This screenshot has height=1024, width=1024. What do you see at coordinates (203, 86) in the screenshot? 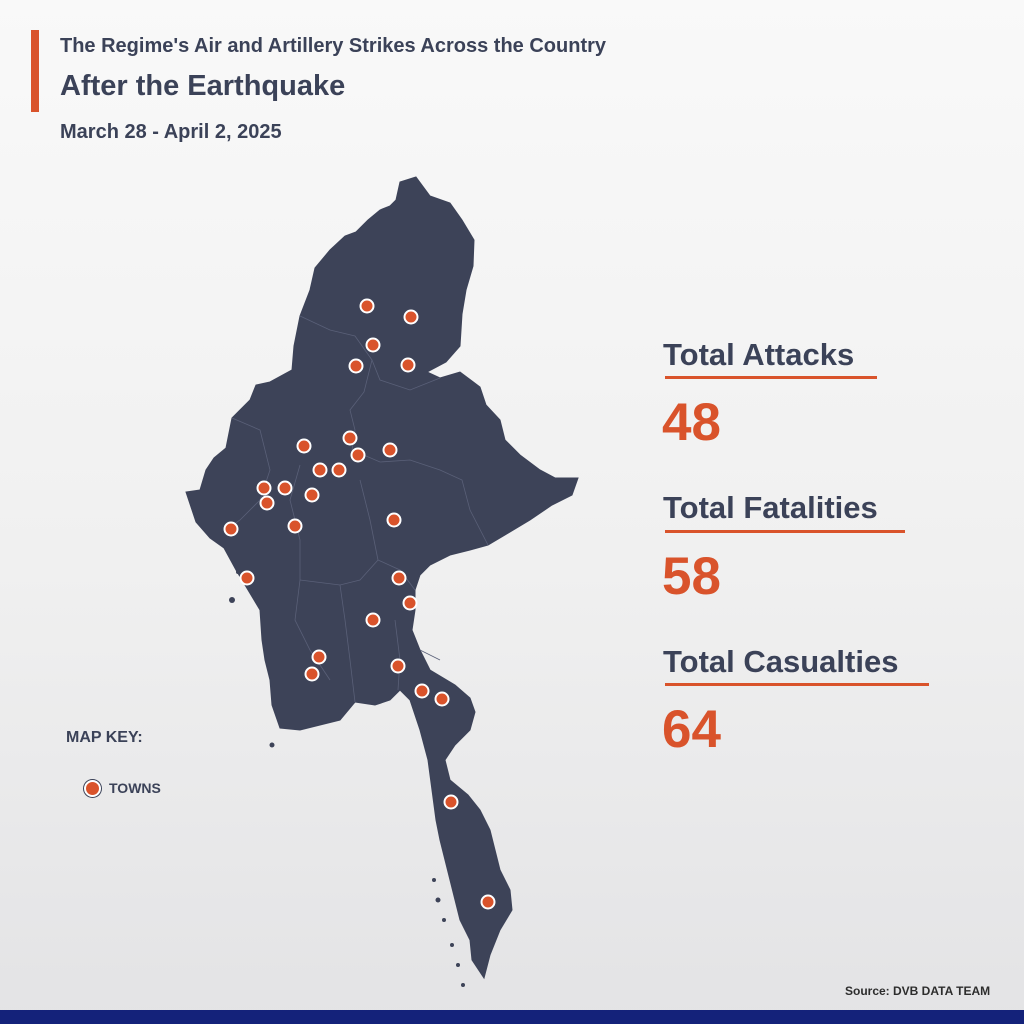
I see `title-line-2: After the Earthquake` at bounding box center [203, 86].